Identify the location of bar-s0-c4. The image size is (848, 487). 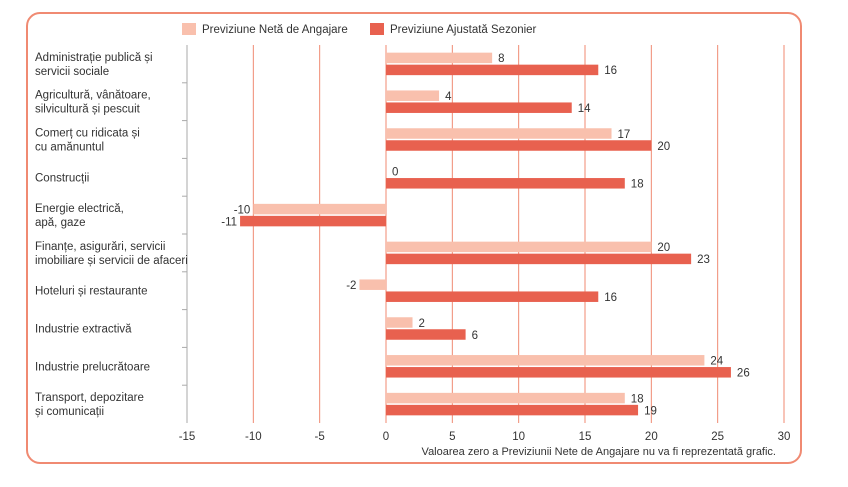
(319, 209).